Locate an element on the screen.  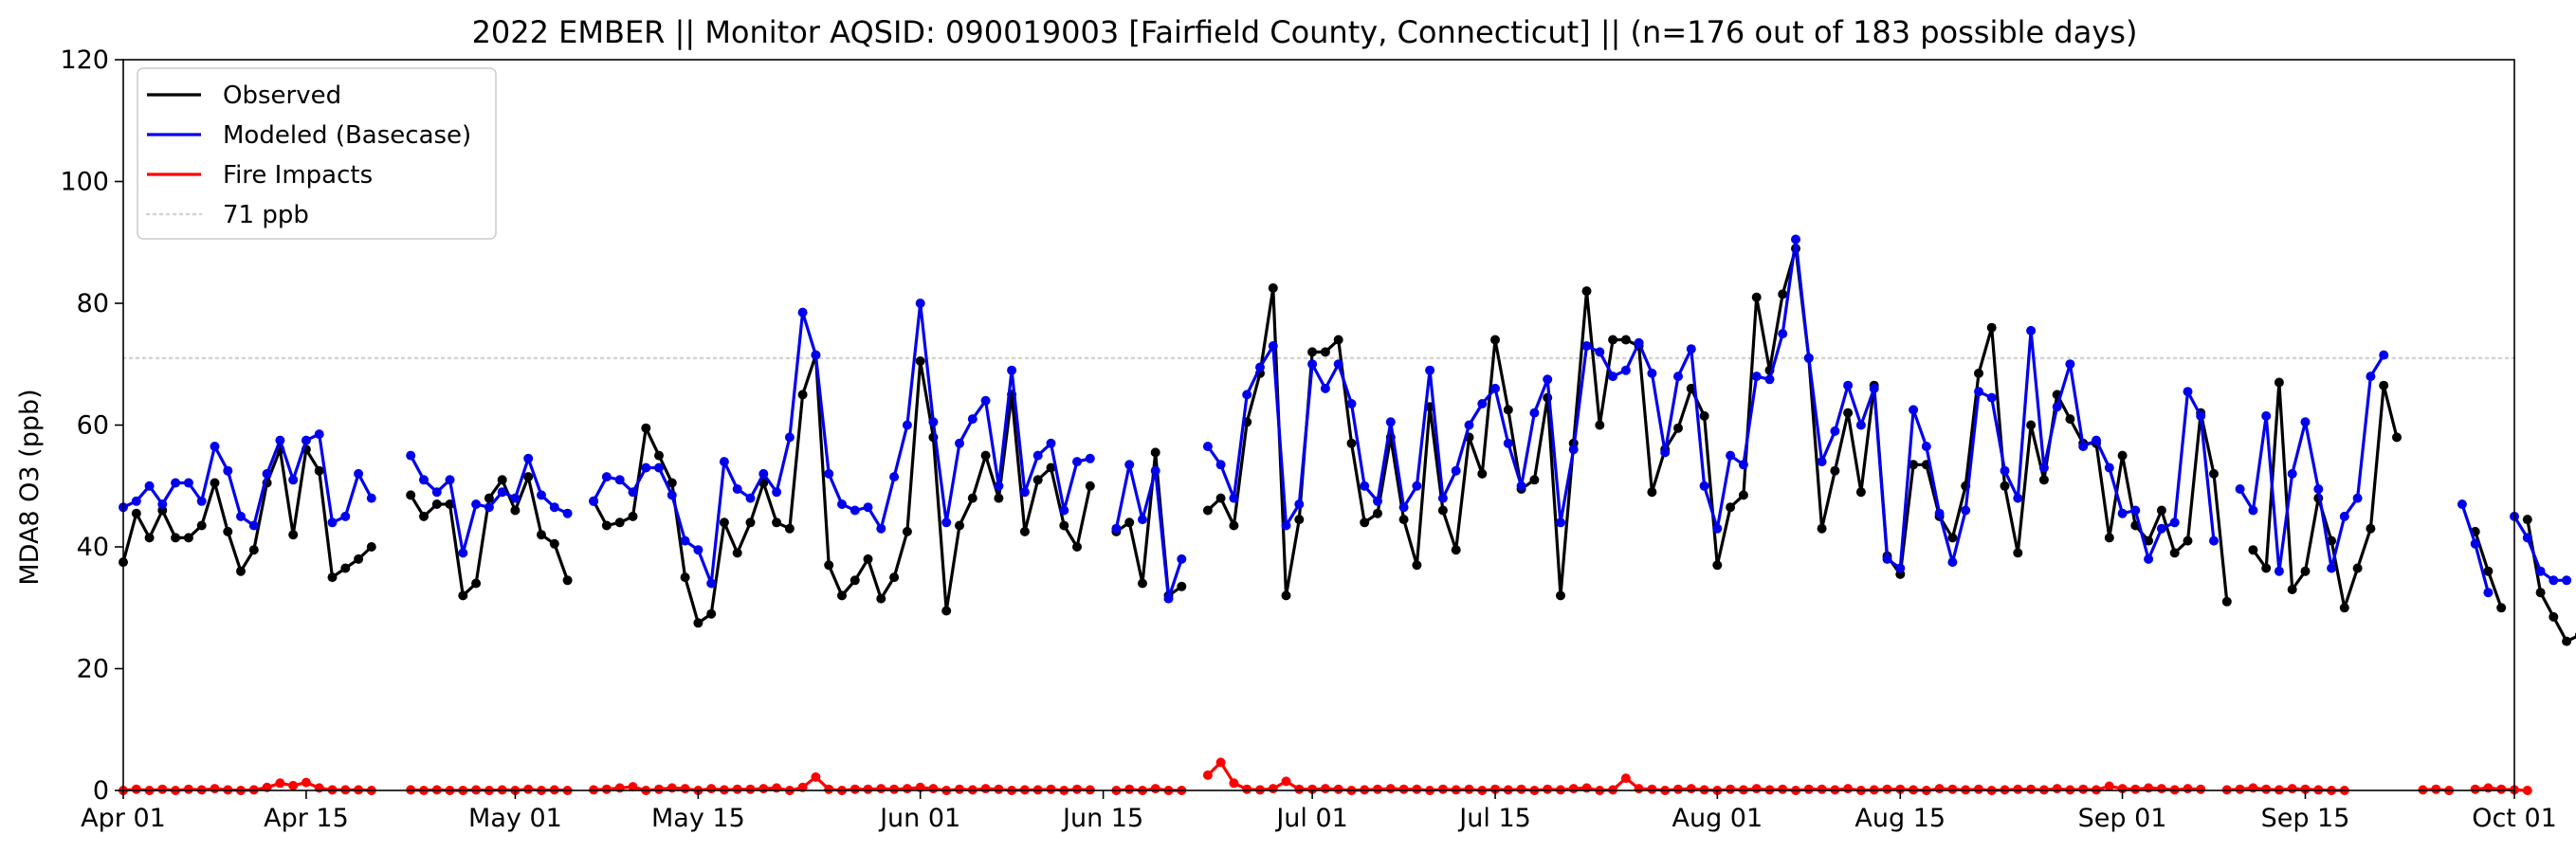
y-tick-label: 120 is located at coordinates (84, 60).